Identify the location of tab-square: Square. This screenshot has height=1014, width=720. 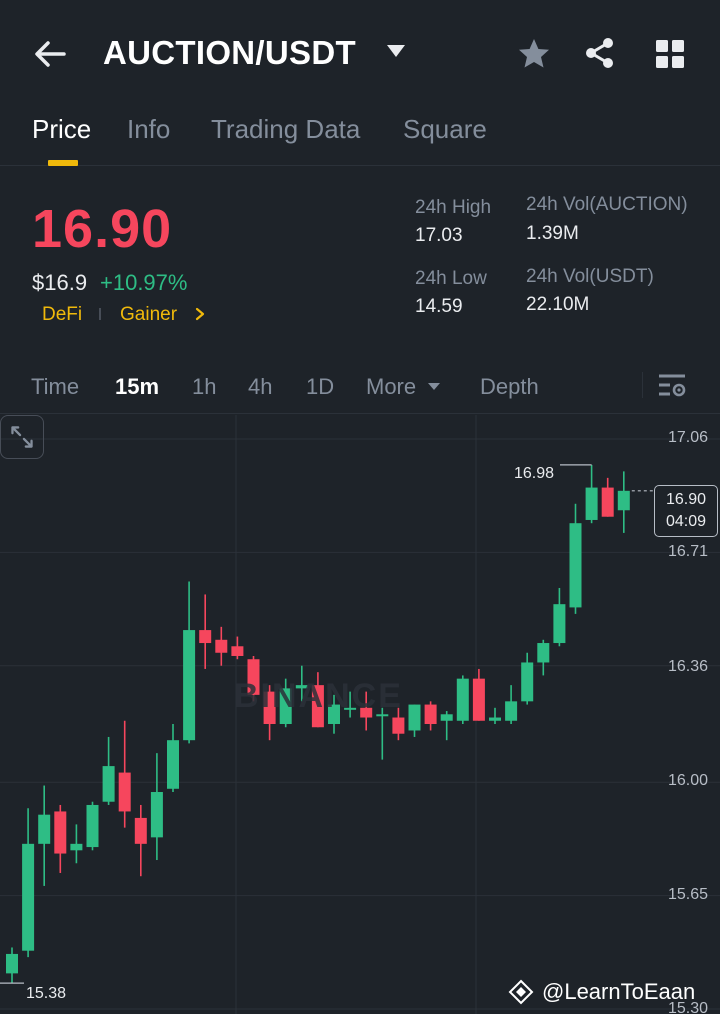
(445, 129).